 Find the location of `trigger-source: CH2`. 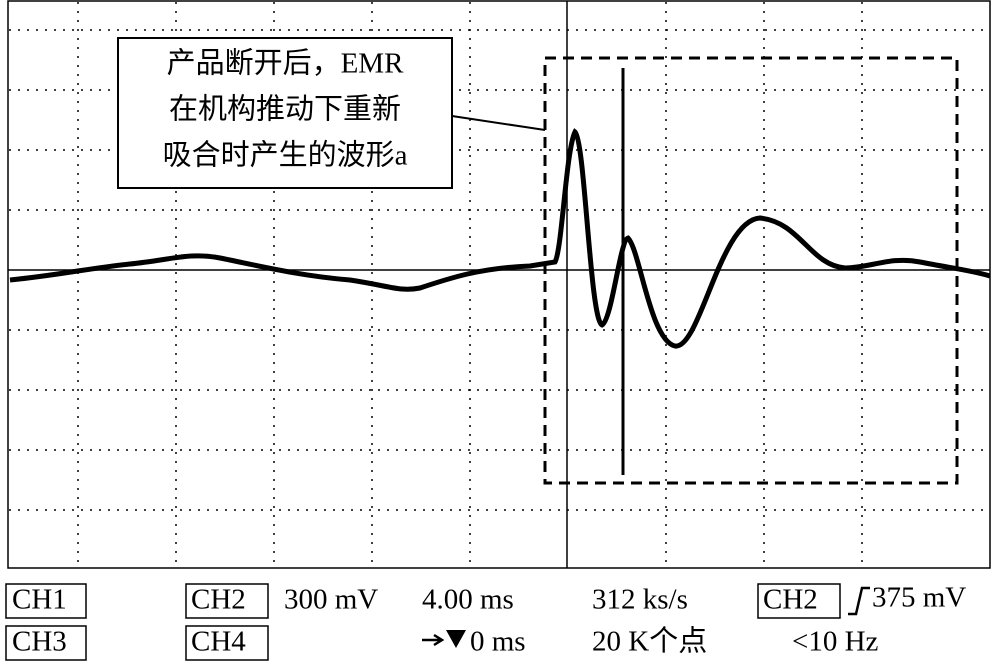

trigger-source: CH2 is located at coordinates (790, 600).